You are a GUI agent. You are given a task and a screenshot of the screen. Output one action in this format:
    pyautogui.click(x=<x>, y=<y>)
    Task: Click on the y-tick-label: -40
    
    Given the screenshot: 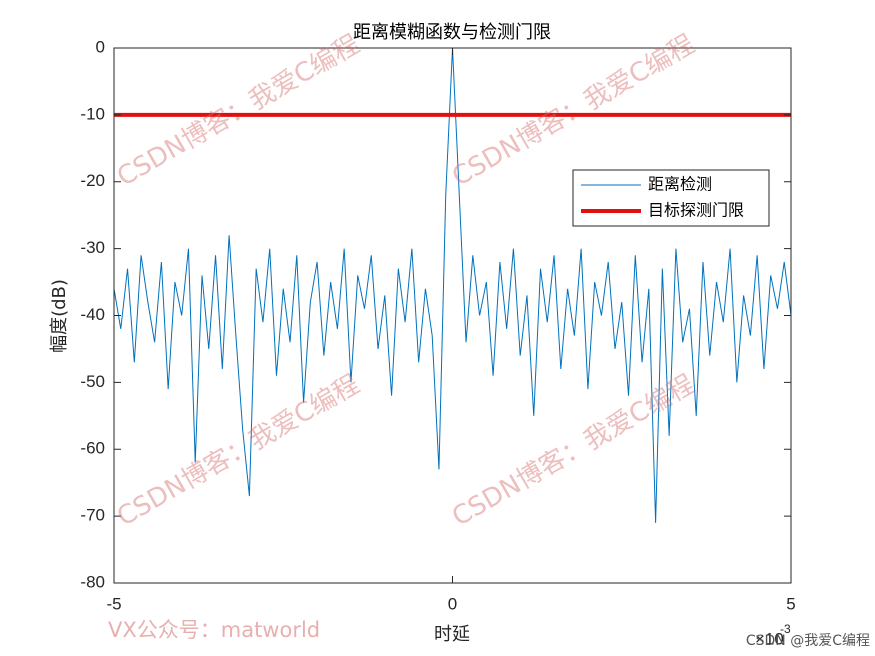 What is the action you would take?
    pyautogui.click(x=92, y=314)
    